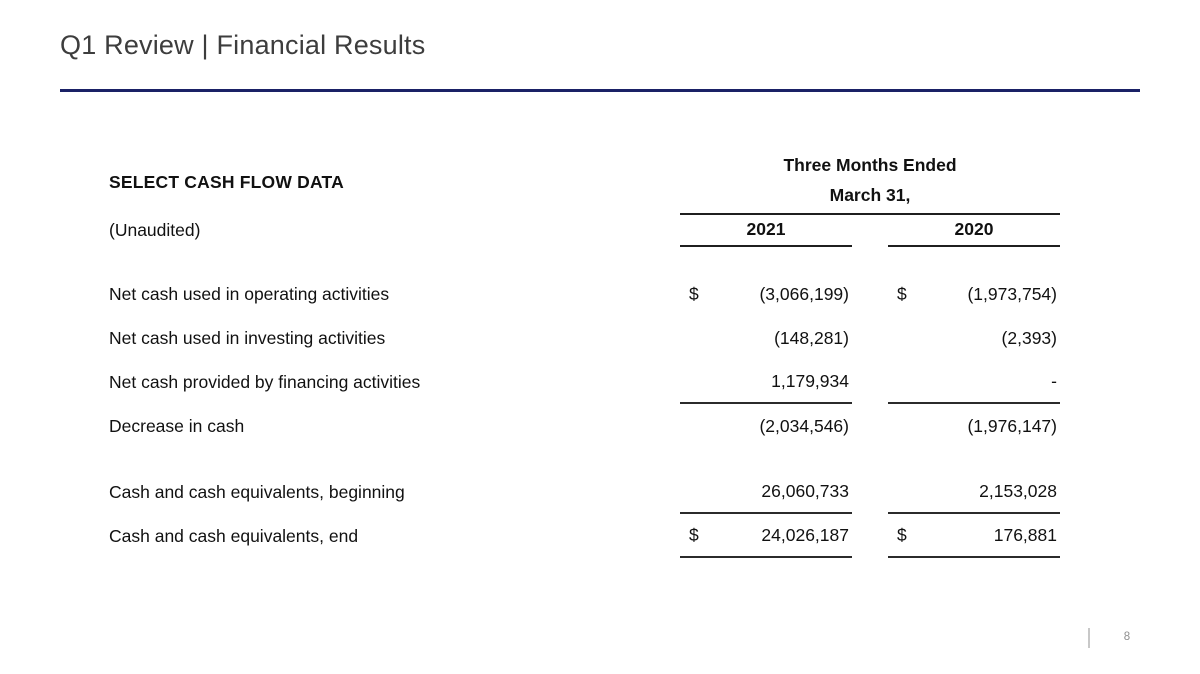 This screenshot has width=1200, height=674. What do you see at coordinates (870, 230) in the screenshot?
I see `column-gap` at bounding box center [870, 230].